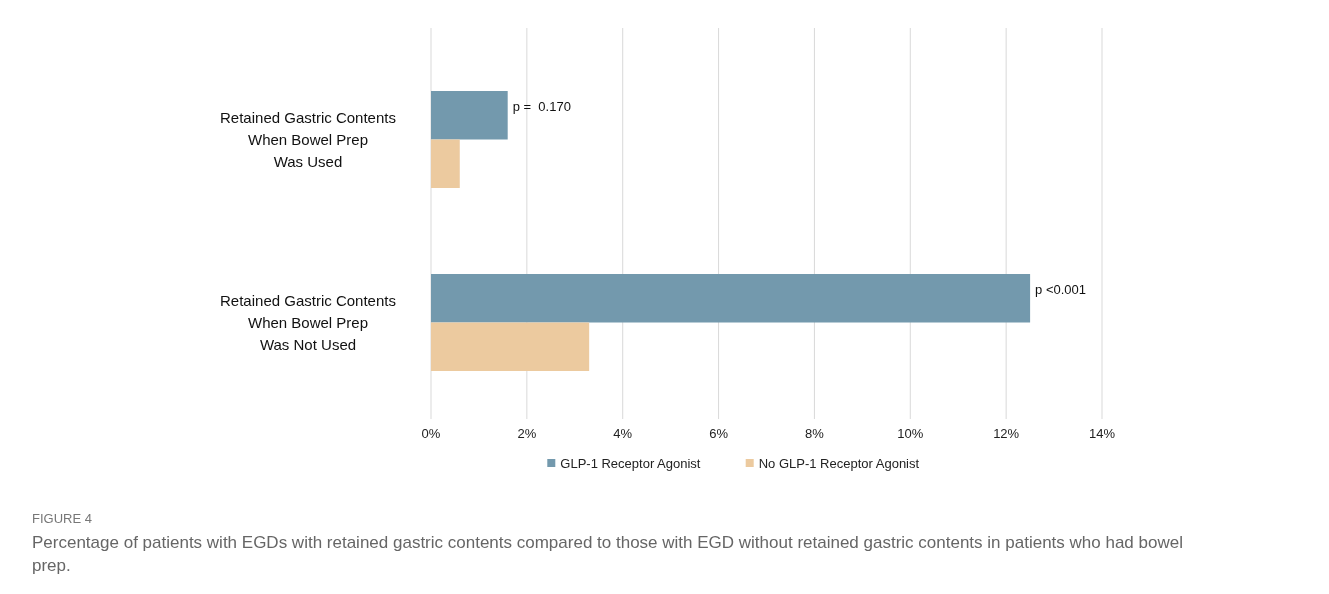 The width and height of the screenshot is (1329, 594). What do you see at coordinates (527, 433) in the screenshot?
I see `x-tick-label: 2%` at bounding box center [527, 433].